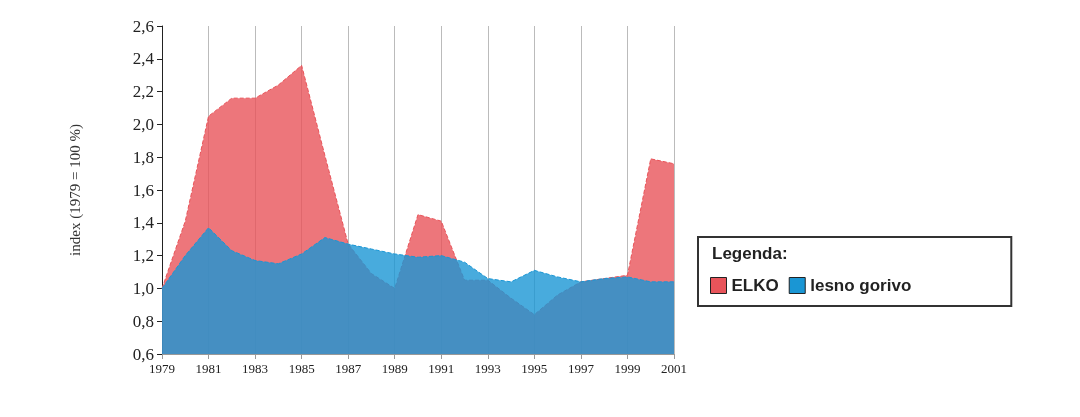 The height and width of the screenshot is (417, 1080). I want to click on y-tick-label: 2,0, so click(143, 124).